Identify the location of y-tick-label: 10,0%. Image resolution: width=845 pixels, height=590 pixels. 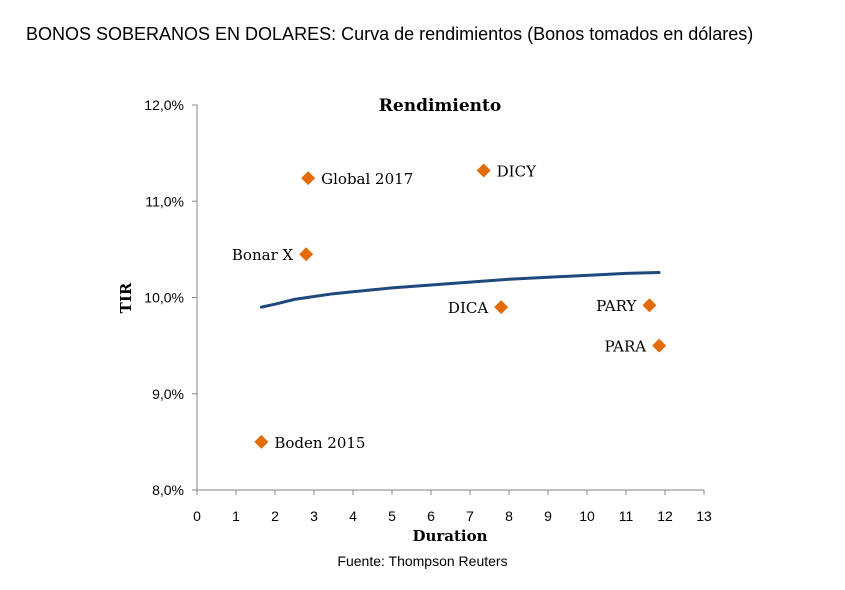
(164, 298).